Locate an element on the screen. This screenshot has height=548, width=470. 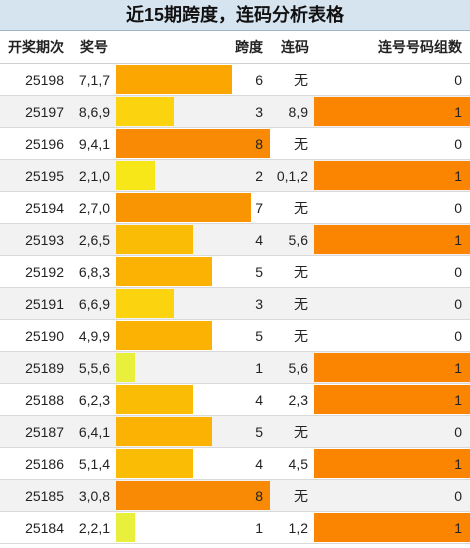
table-row: 25184 2,2,1 1 1,2 1 is located at coordinates (235, 528).